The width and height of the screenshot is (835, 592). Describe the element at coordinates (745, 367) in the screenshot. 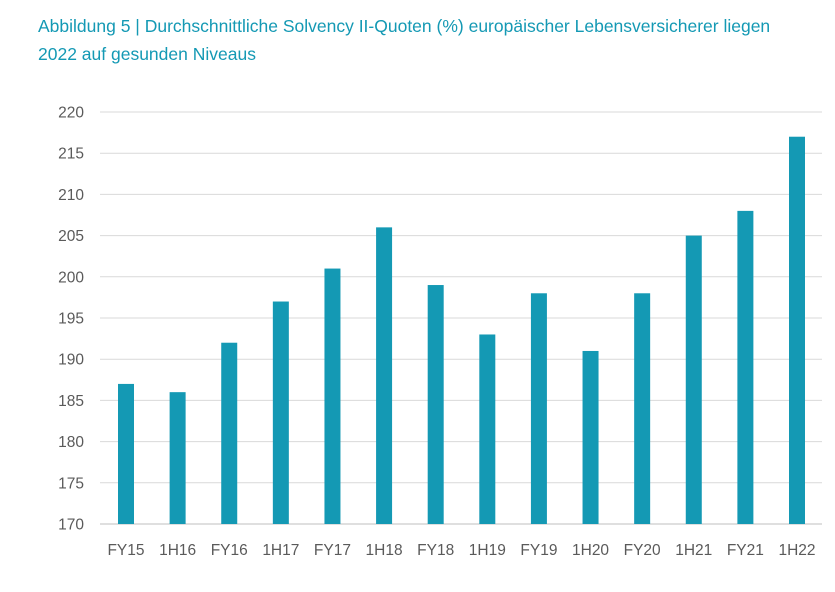

I see `bar-fy21` at that location.